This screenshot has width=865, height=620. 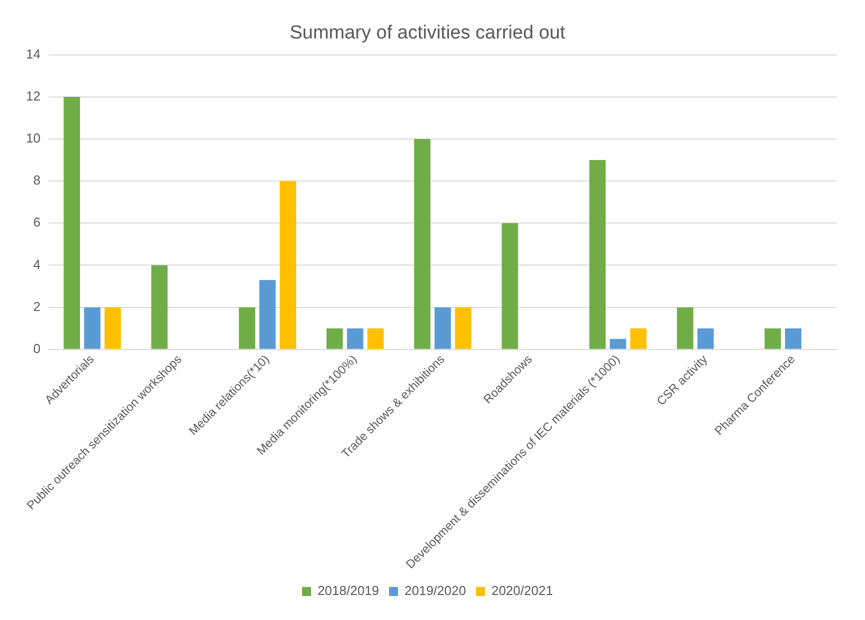 What do you see at coordinates (435, 590) in the screenshot?
I see `legend-label: 2019/2020` at bounding box center [435, 590].